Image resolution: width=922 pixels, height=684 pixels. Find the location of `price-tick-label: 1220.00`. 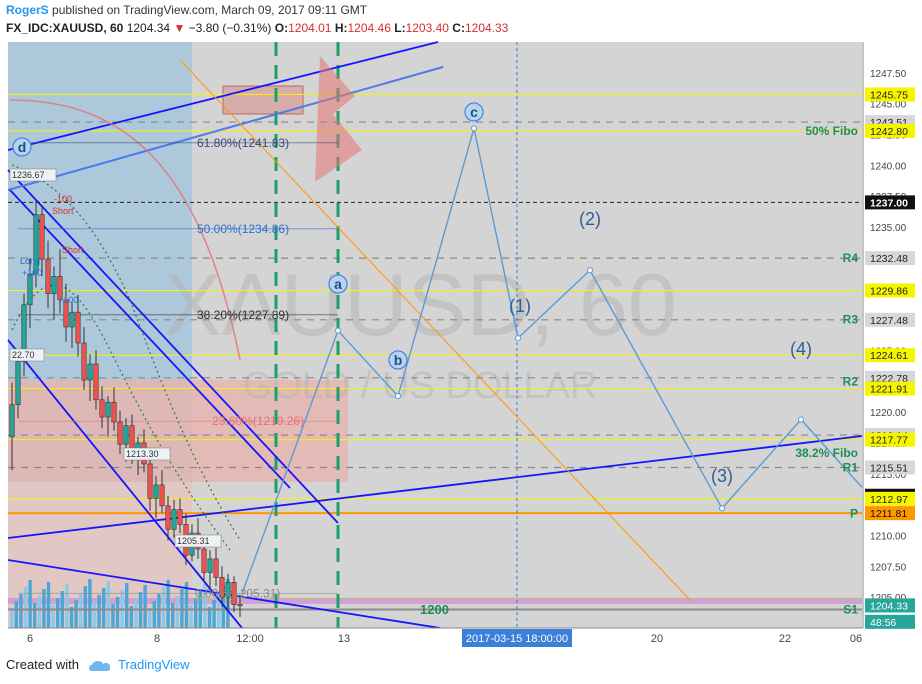

price-tick-label: 1220.00 is located at coordinates (888, 413).